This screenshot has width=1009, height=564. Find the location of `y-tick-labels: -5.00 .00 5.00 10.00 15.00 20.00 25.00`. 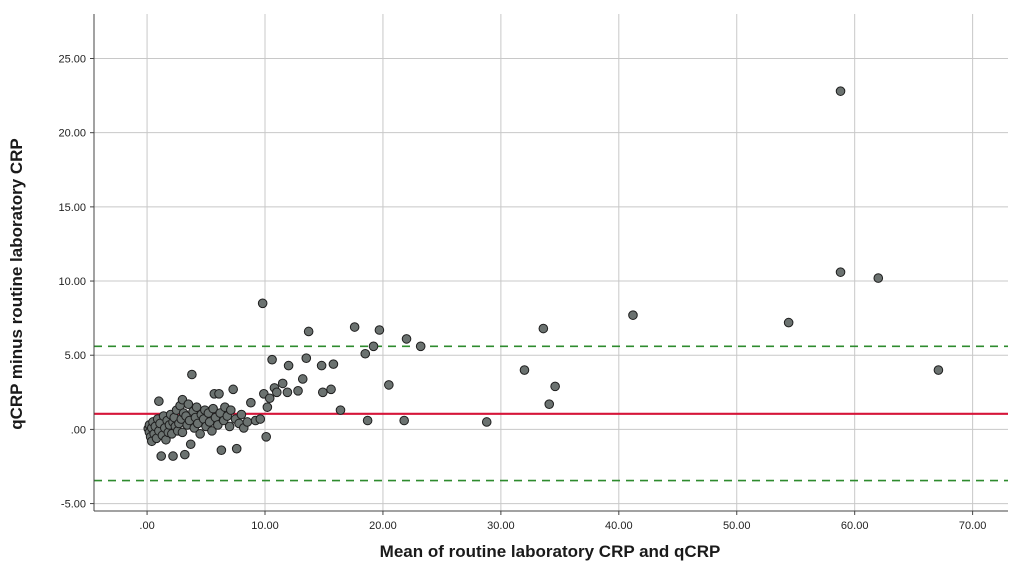

y-tick-labels: -5.00 .00 5.00 10.00 15.00 20.00 25.00 is located at coordinates (72, 282).